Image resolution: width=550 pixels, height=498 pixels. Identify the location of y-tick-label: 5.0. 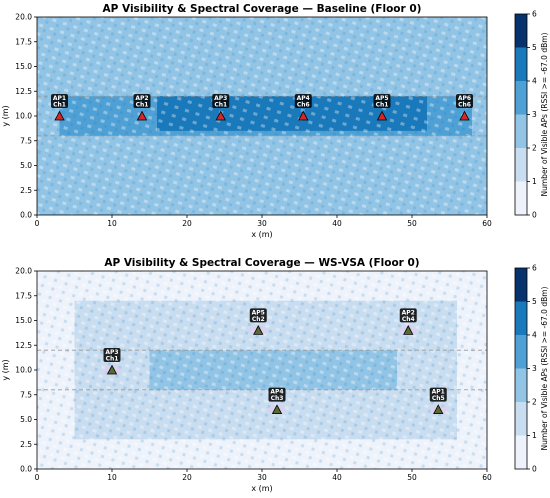
(26, 165).